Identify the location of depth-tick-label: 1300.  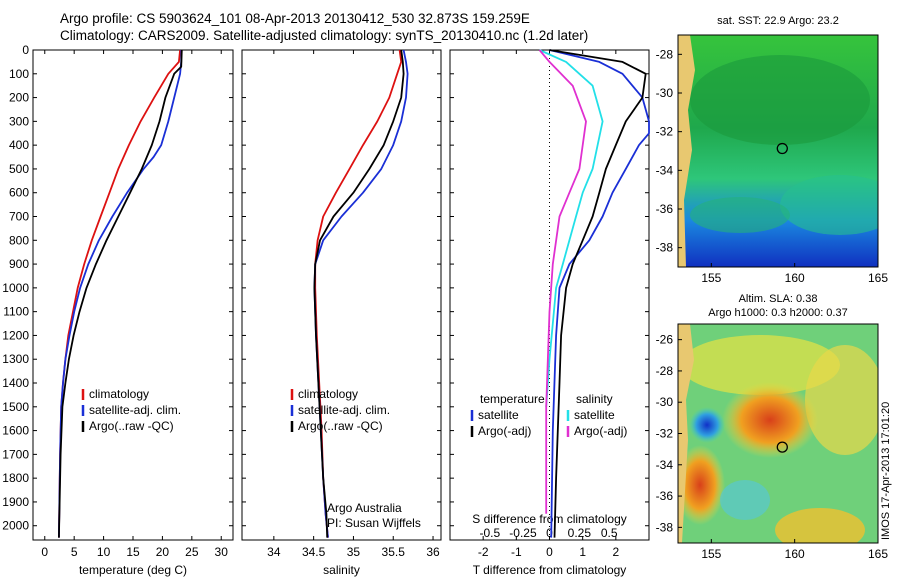
(15, 359).